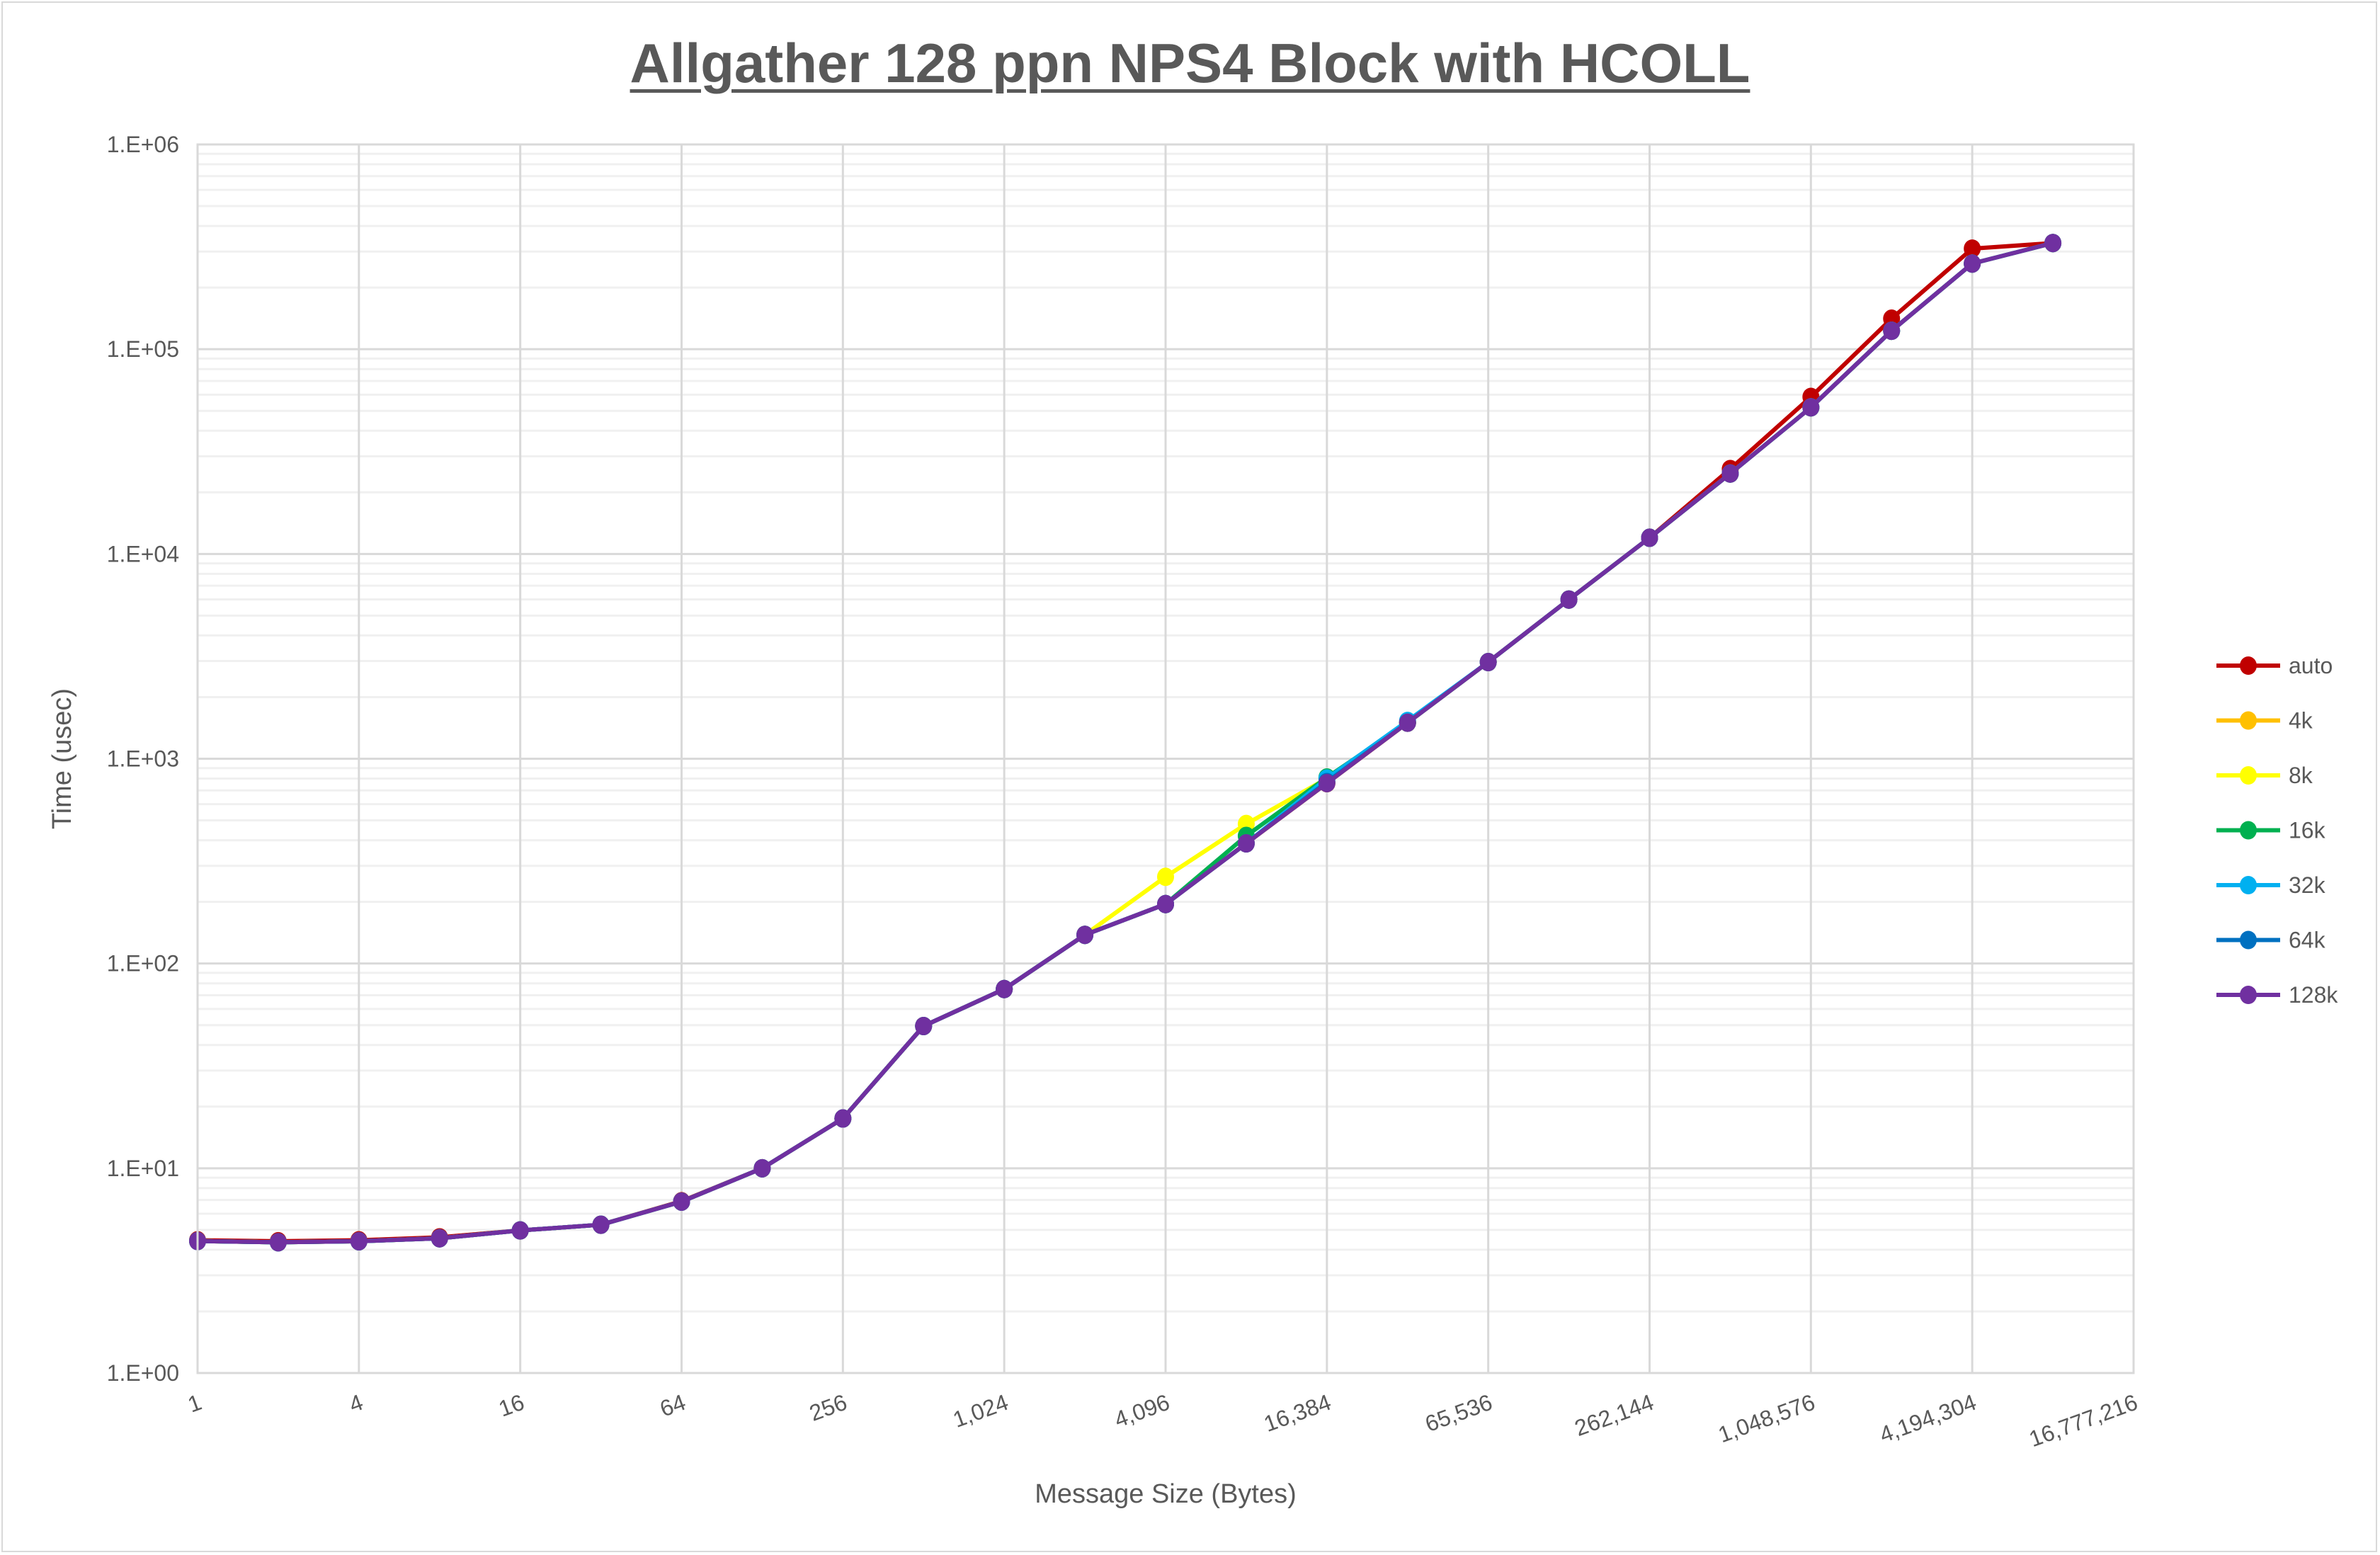 This screenshot has width=2380, height=1555. Describe the element at coordinates (143, 144) in the screenshot. I see `y-tick-label: 1.E+06` at that location.